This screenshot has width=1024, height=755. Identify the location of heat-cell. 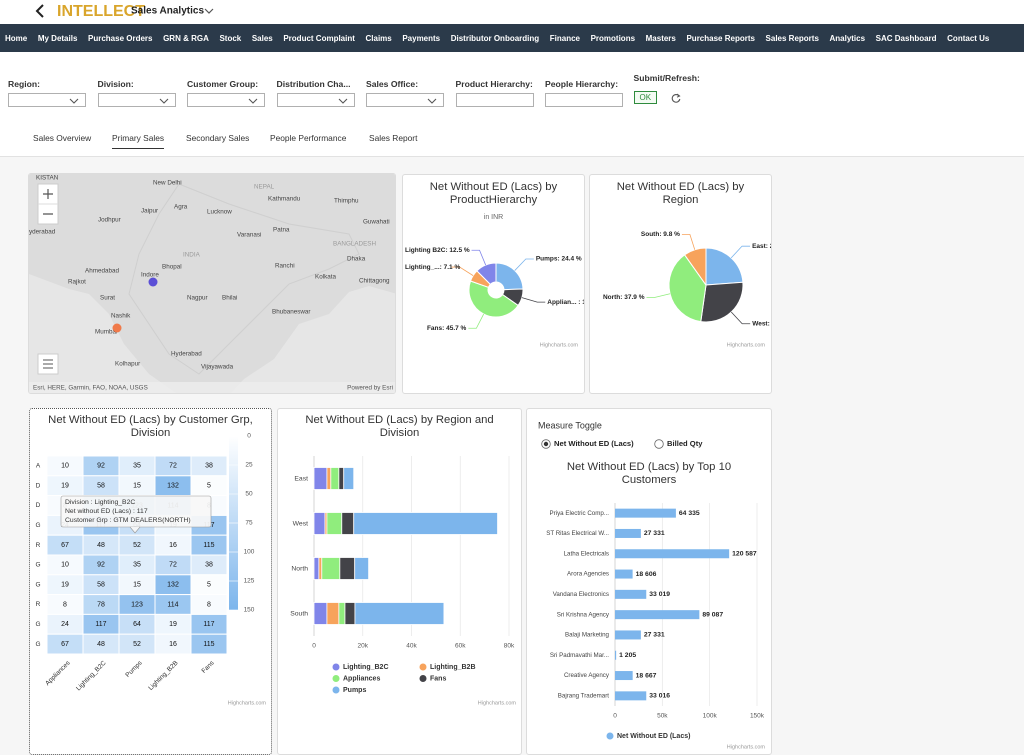
(209, 644).